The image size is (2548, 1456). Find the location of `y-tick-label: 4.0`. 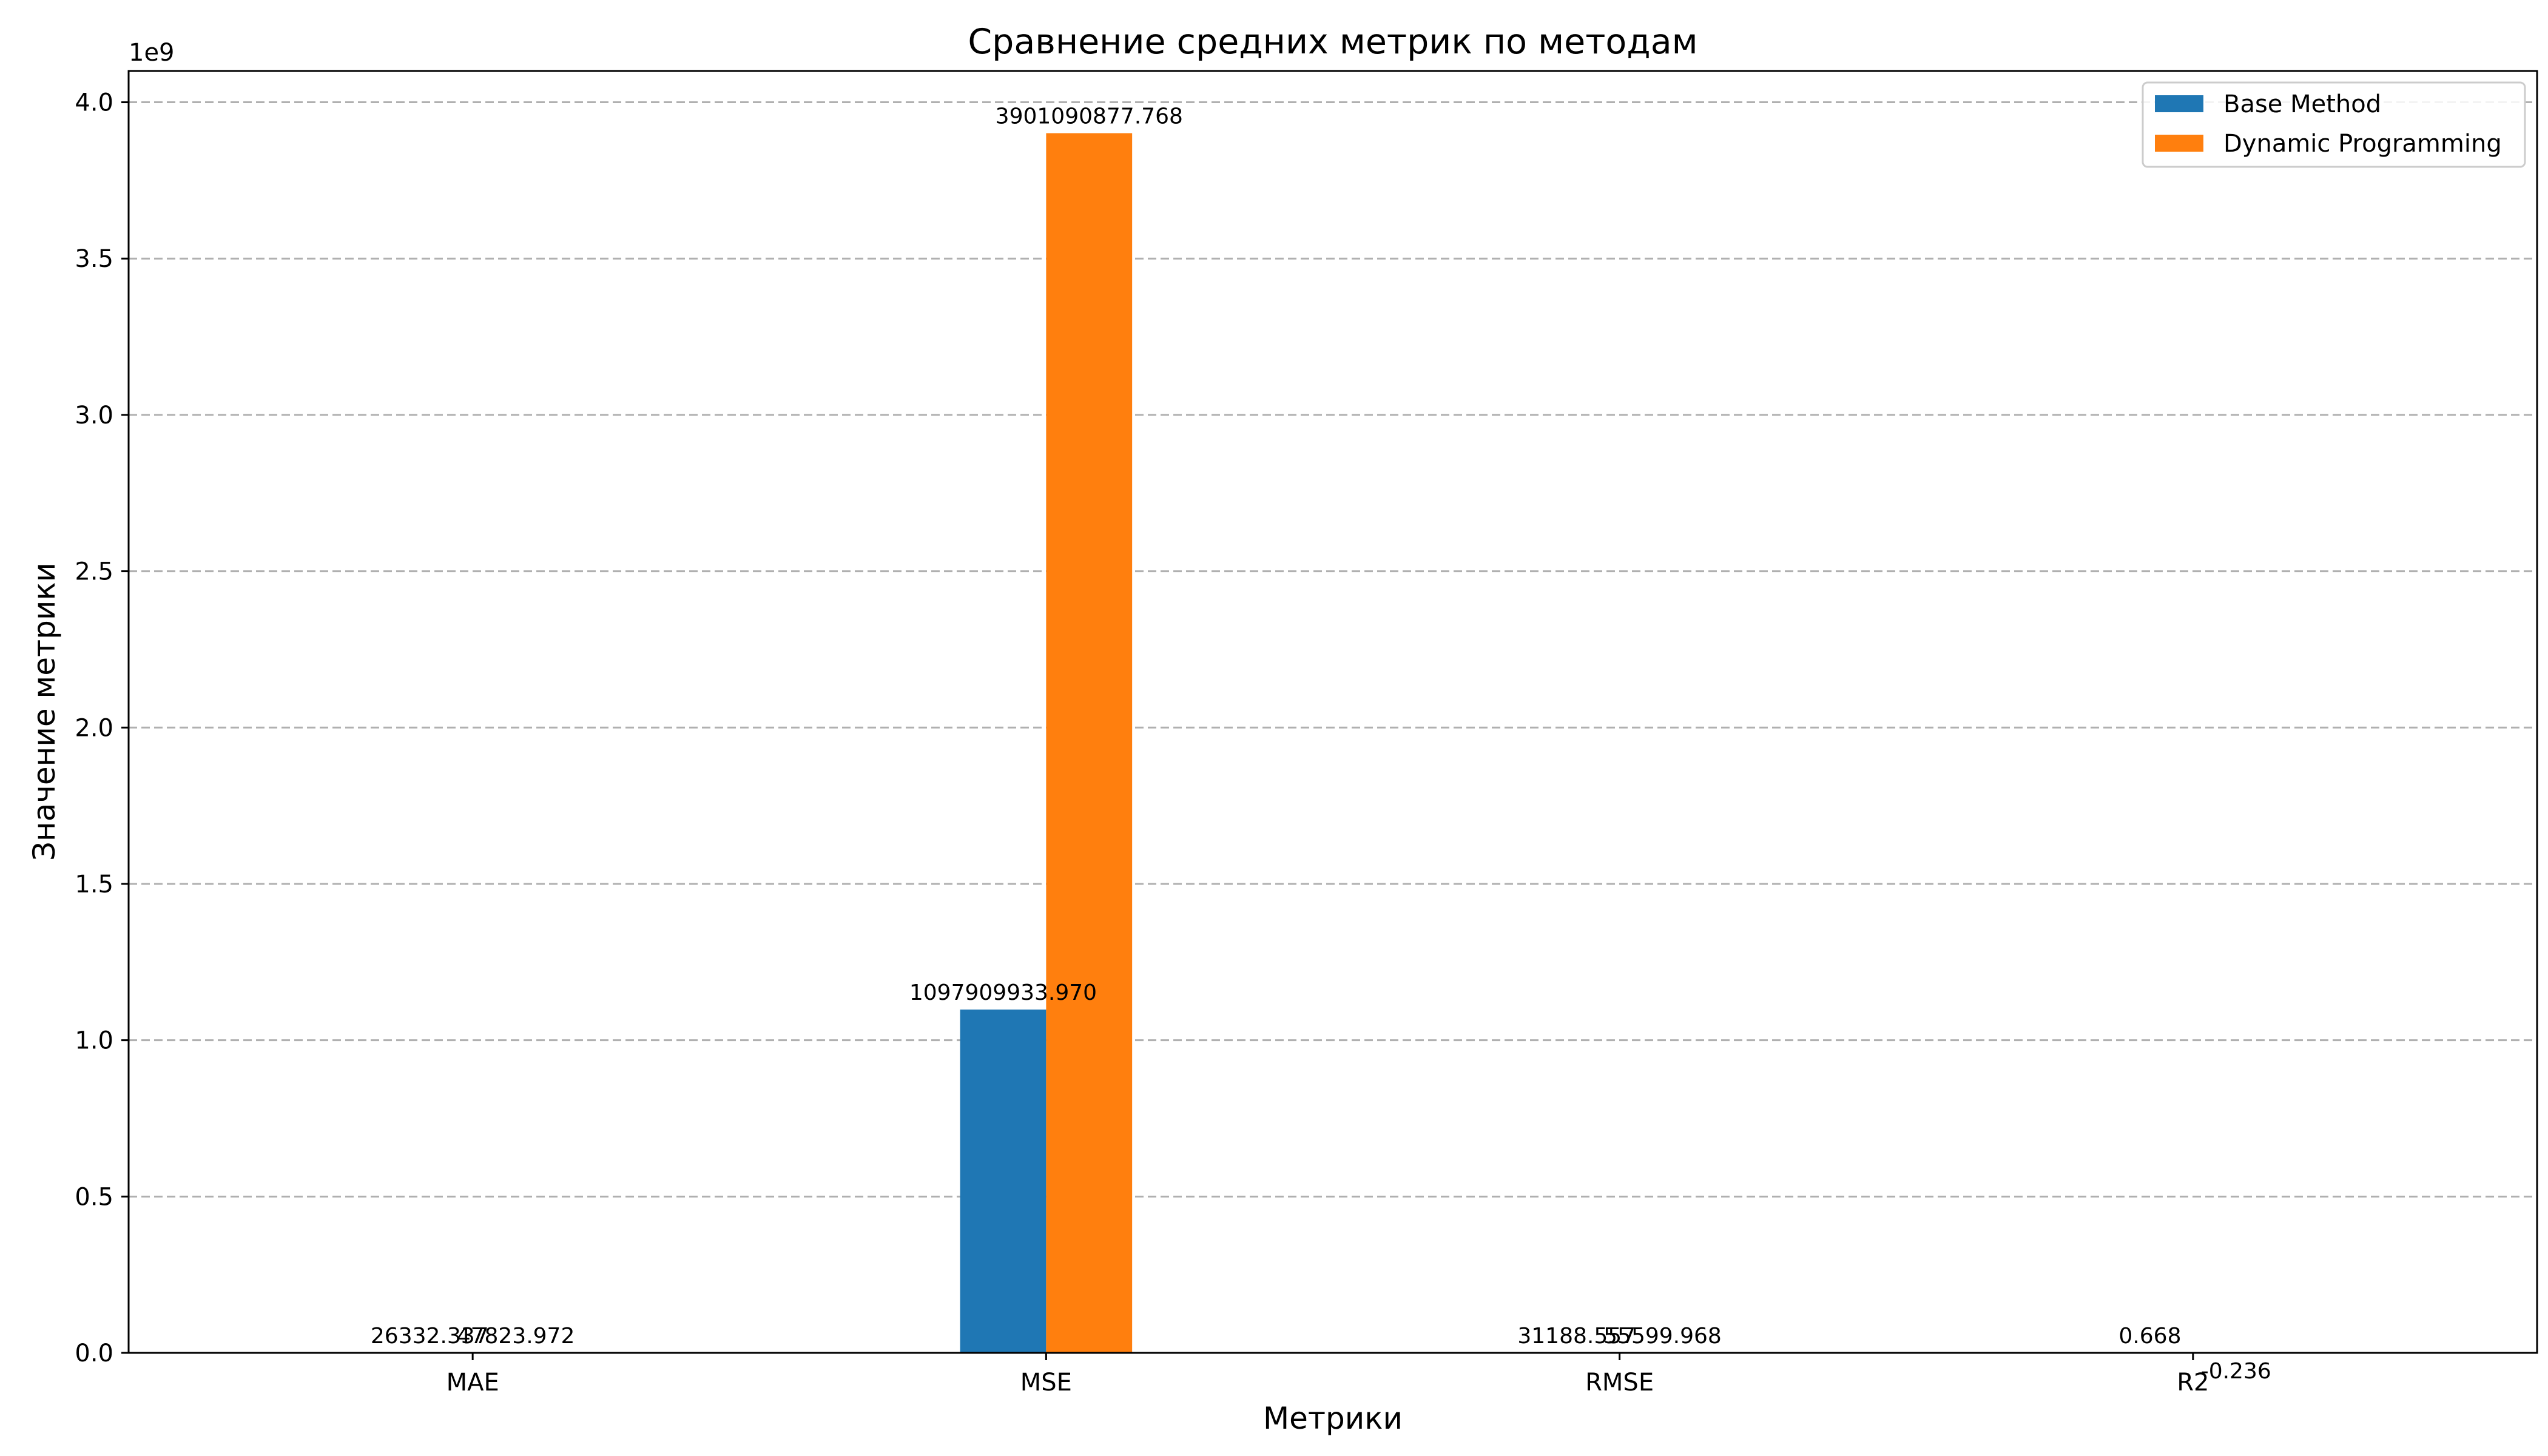

y-tick-label: 4.0 is located at coordinates (94, 103).